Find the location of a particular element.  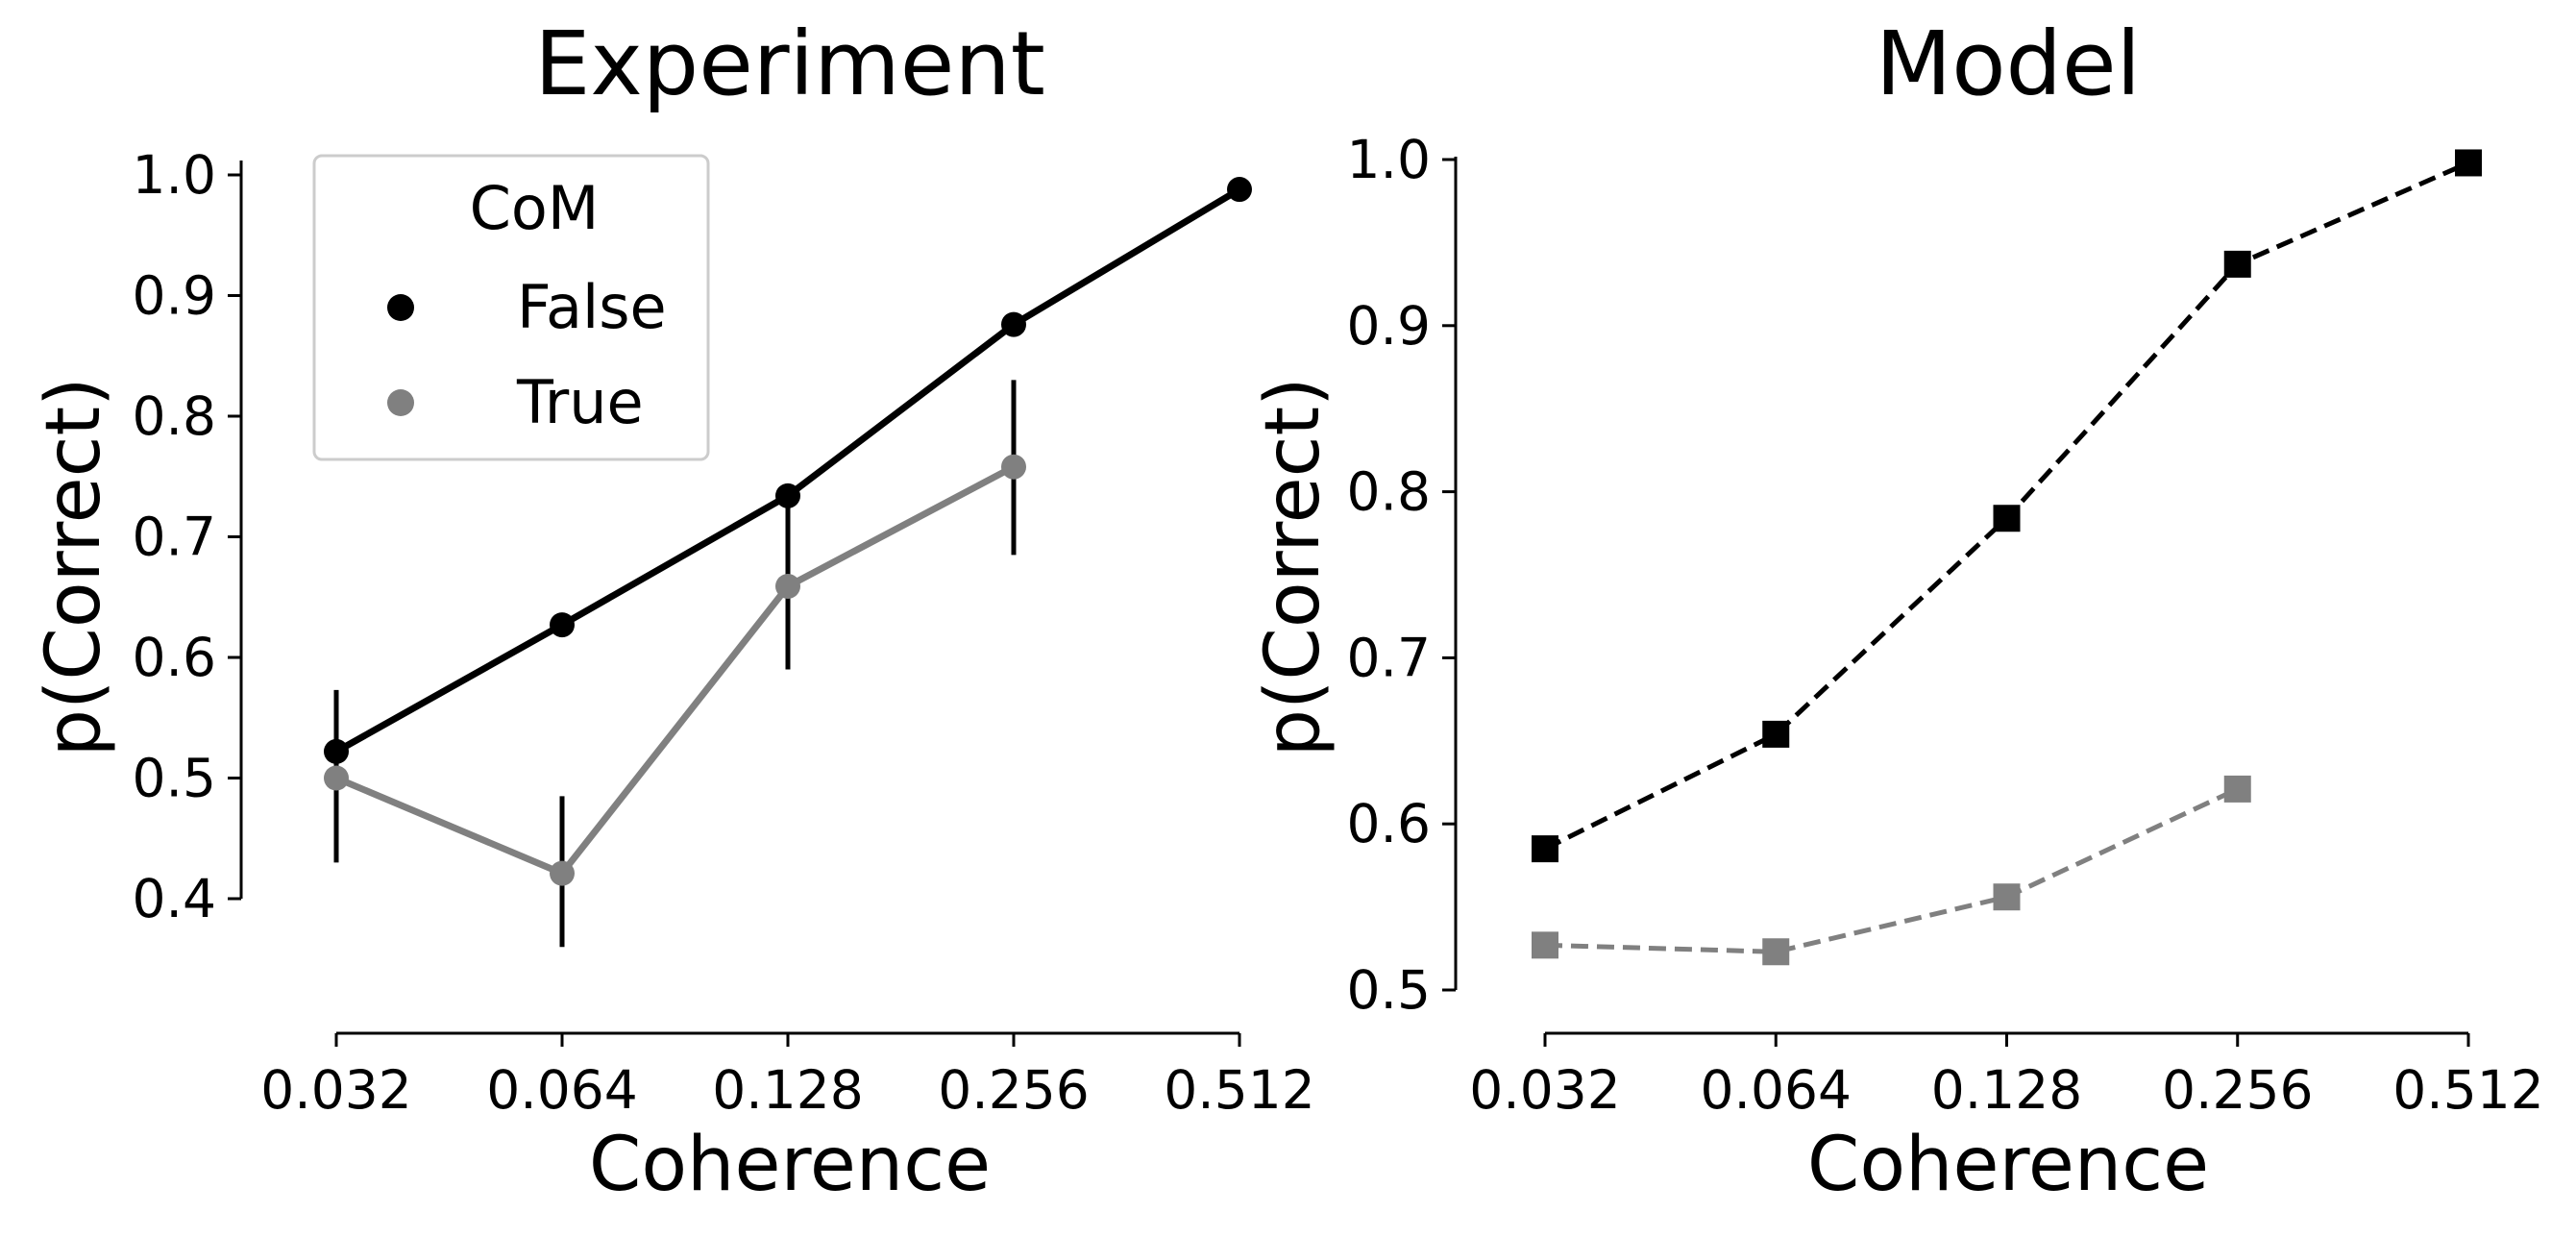

legend-label-false: False is located at coordinates (592, 307).